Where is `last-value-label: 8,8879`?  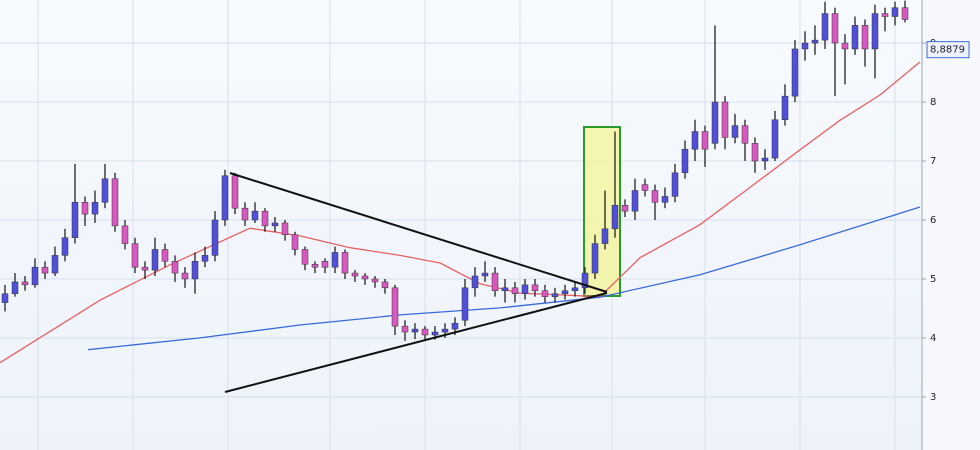 last-value-label: 8,8879 is located at coordinates (947, 50).